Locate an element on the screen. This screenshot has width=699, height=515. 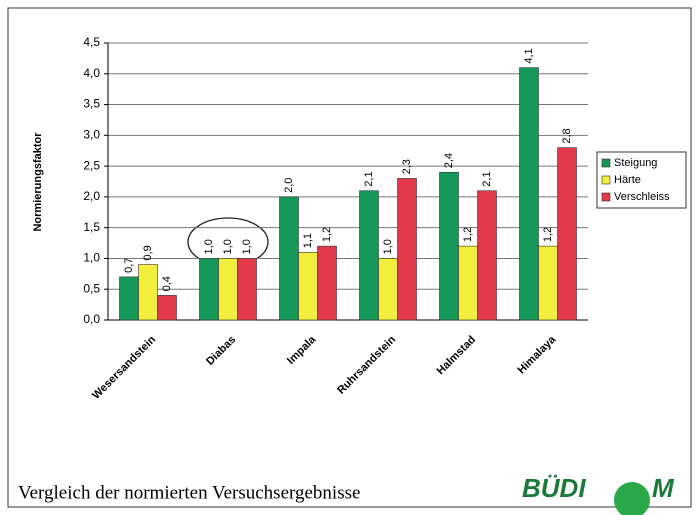
y-tick-label: 3,0 is located at coordinates (91, 135).